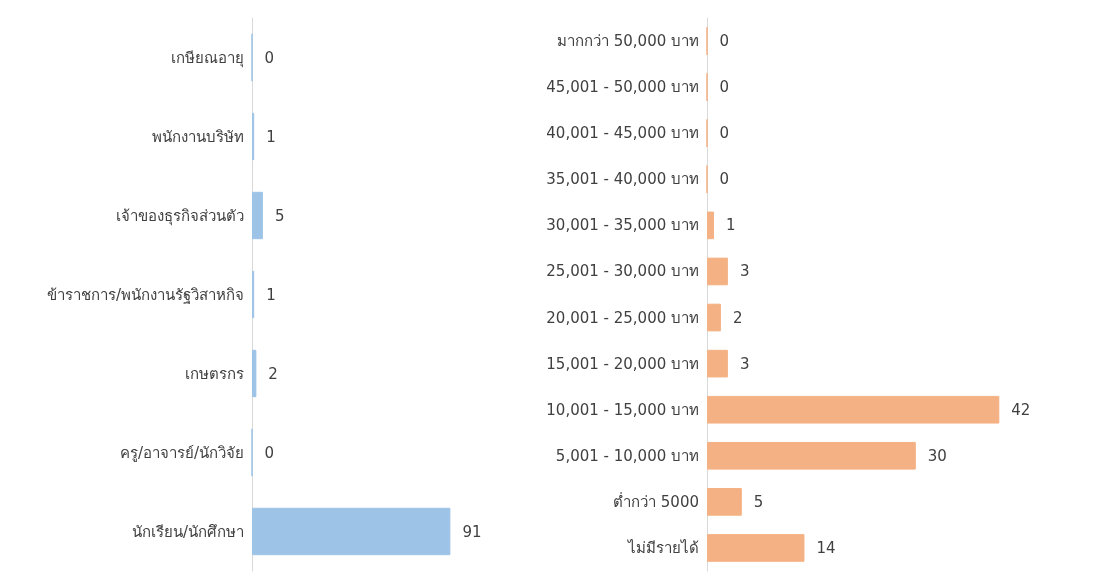  Describe the element at coordinates (937, 455) in the screenshot. I see `data-label: 30` at that location.